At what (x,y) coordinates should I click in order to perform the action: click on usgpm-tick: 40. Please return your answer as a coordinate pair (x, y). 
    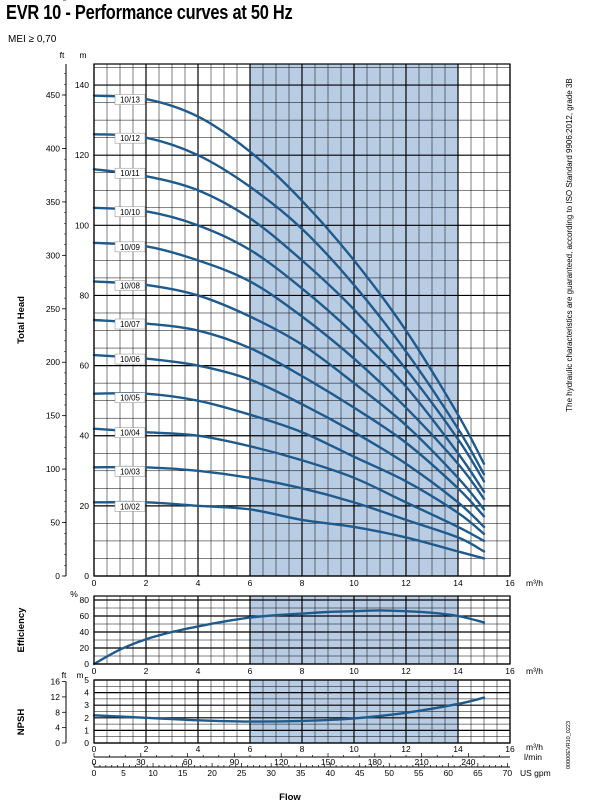
    Looking at the image, I should click on (330, 773).